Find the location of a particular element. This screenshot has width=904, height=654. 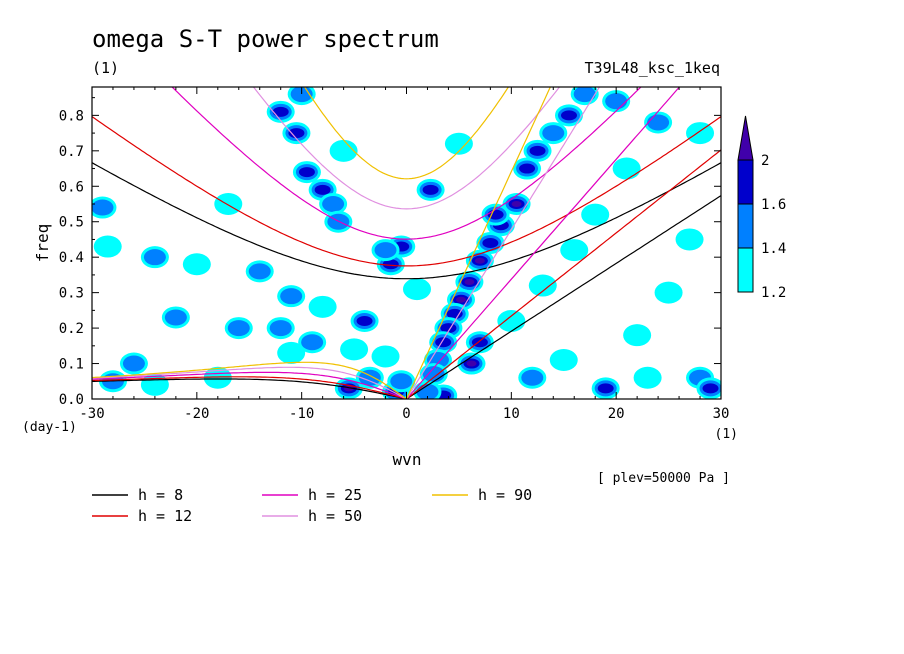

x-tick-label: 0 is located at coordinates (406, 414).